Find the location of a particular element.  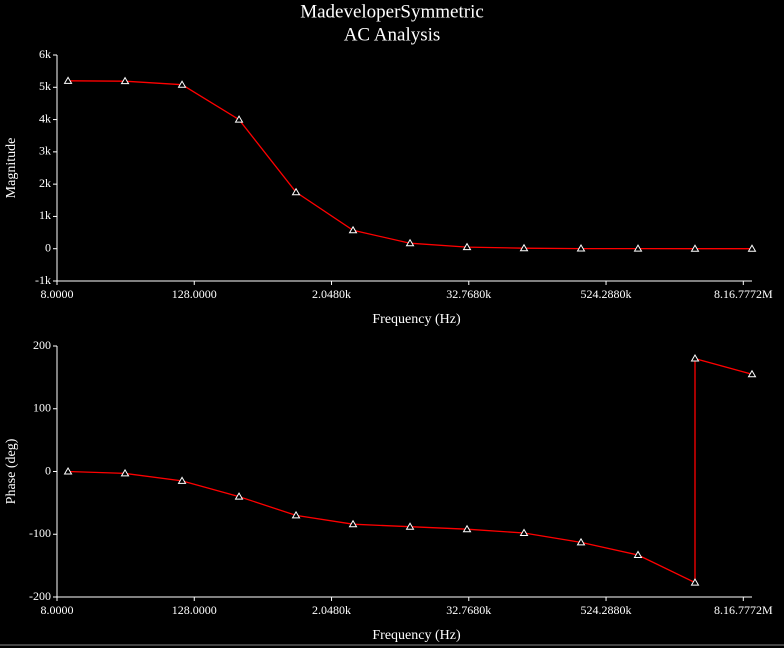

y-tick-label: -200 is located at coordinates (40, 596).